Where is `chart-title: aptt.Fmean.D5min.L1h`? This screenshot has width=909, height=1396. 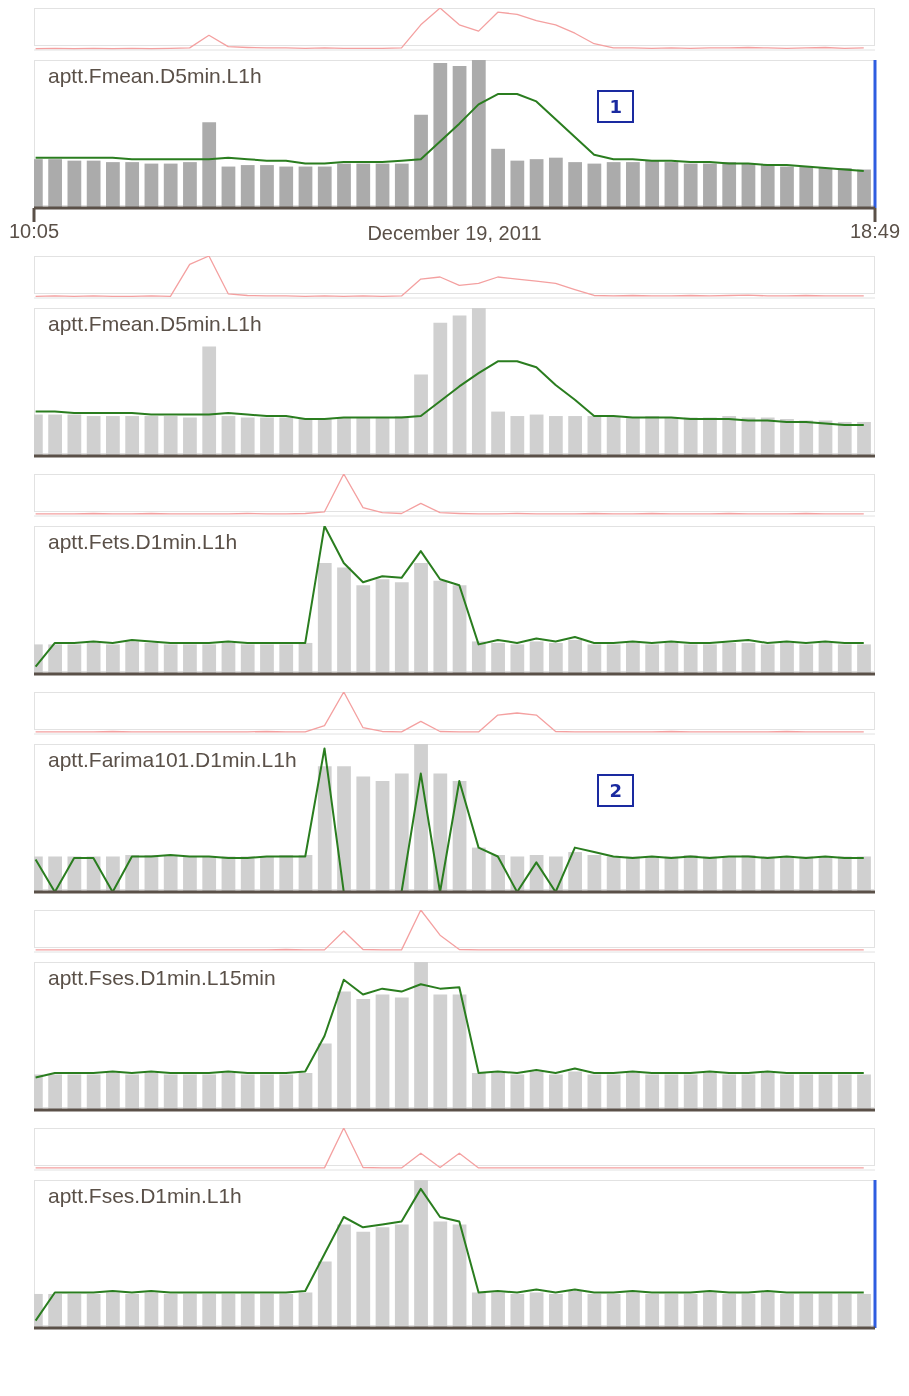 chart-title: aptt.Fmean.D5min.L1h is located at coordinates (155, 76).